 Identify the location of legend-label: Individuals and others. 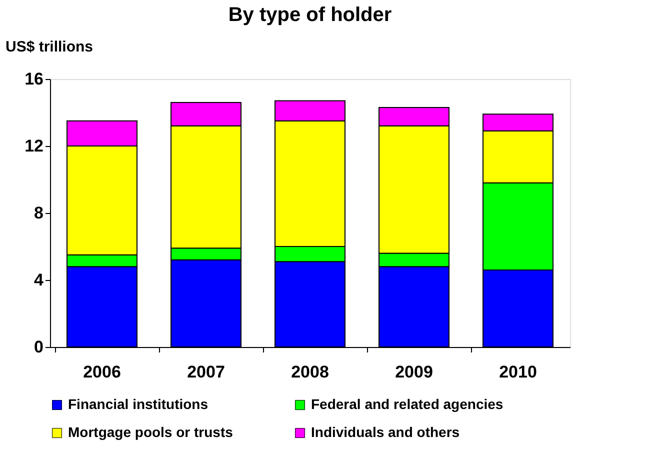
(385, 432).